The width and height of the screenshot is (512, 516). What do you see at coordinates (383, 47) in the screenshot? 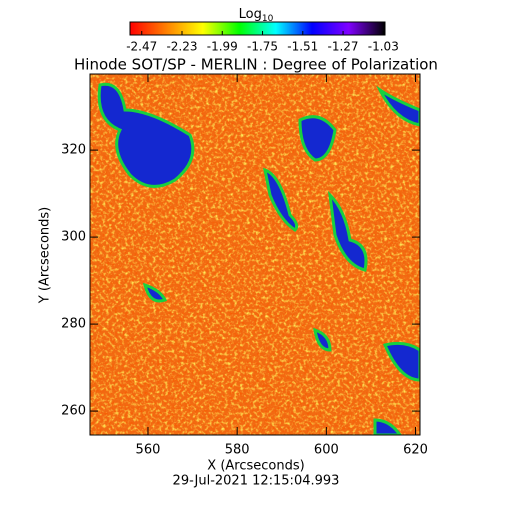
I see `colorbar-tick-label: -1.03` at bounding box center [383, 47].